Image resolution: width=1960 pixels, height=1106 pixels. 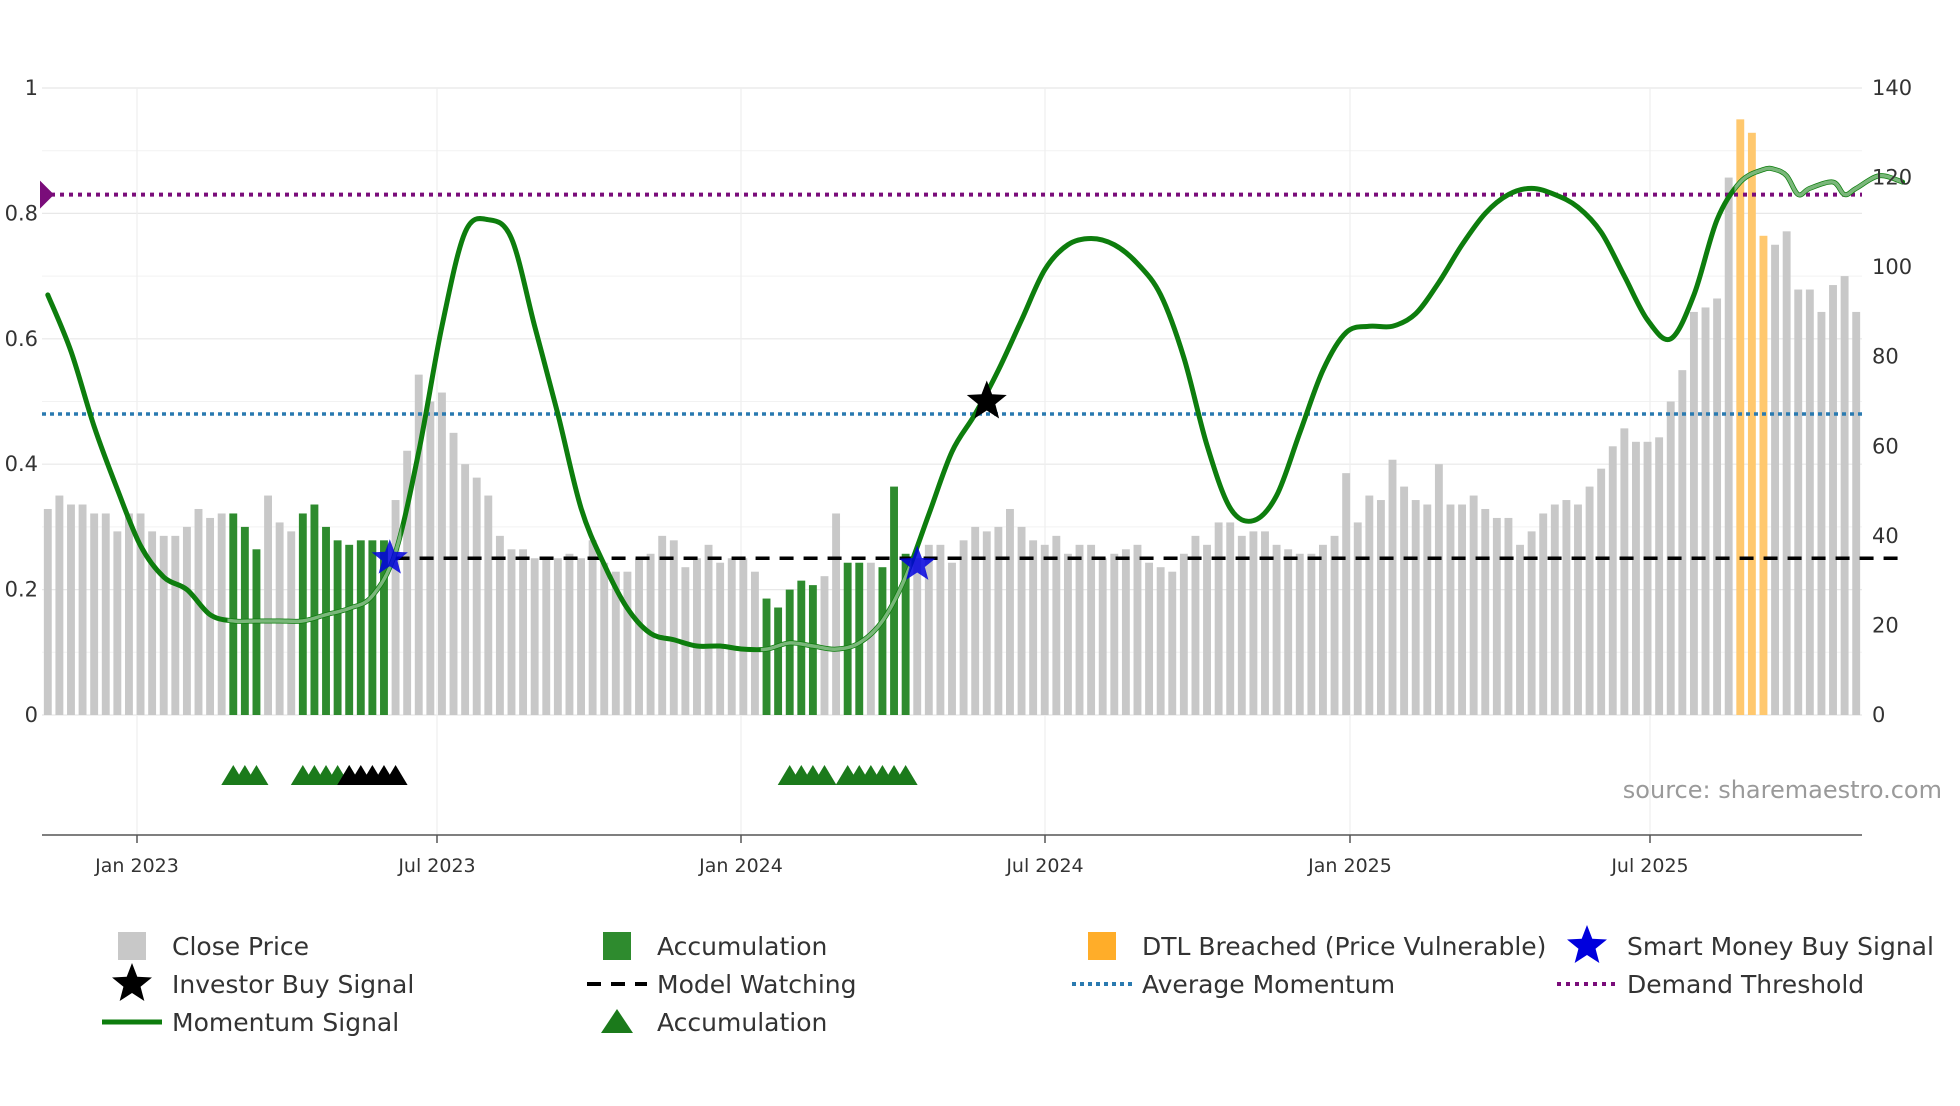 What do you see at coordinates (256, 775) in the screenshot?
I see `accumulation-triangle-icon` at bounding box center [256, 775].